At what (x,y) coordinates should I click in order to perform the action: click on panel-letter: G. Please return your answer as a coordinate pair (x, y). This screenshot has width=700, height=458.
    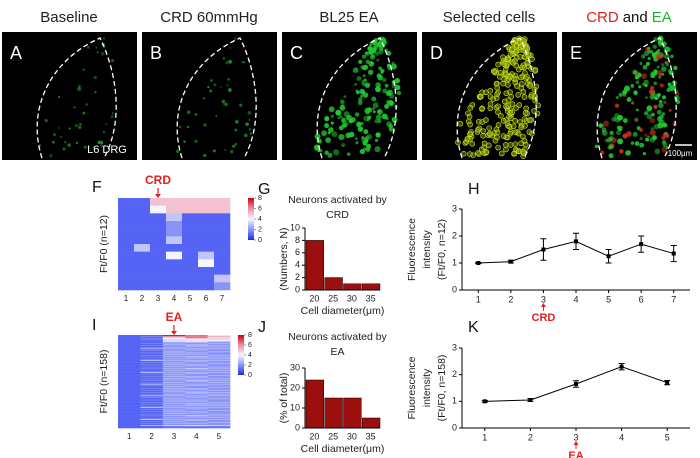
    Looking at the image, I should click on (264, 189).